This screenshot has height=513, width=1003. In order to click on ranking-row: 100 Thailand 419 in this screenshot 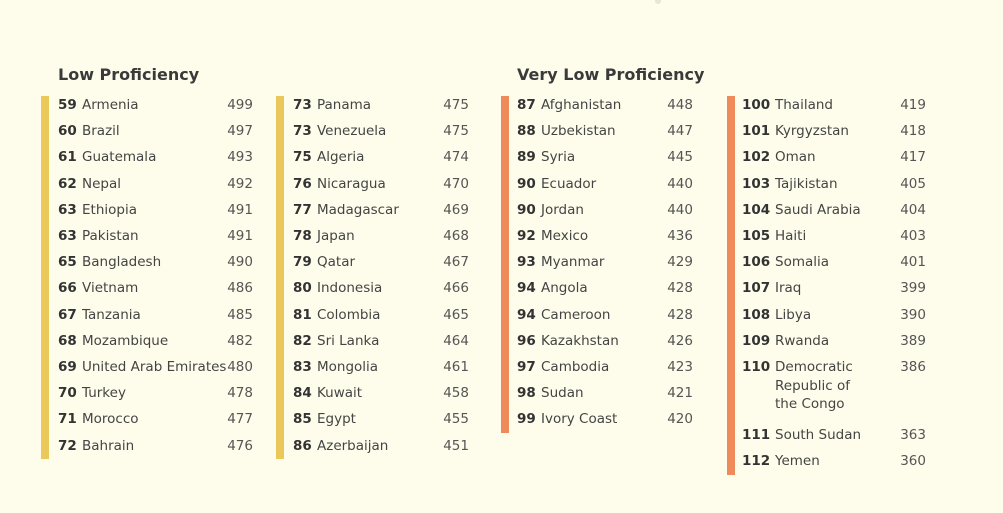, I will do `click(828, 106)`.